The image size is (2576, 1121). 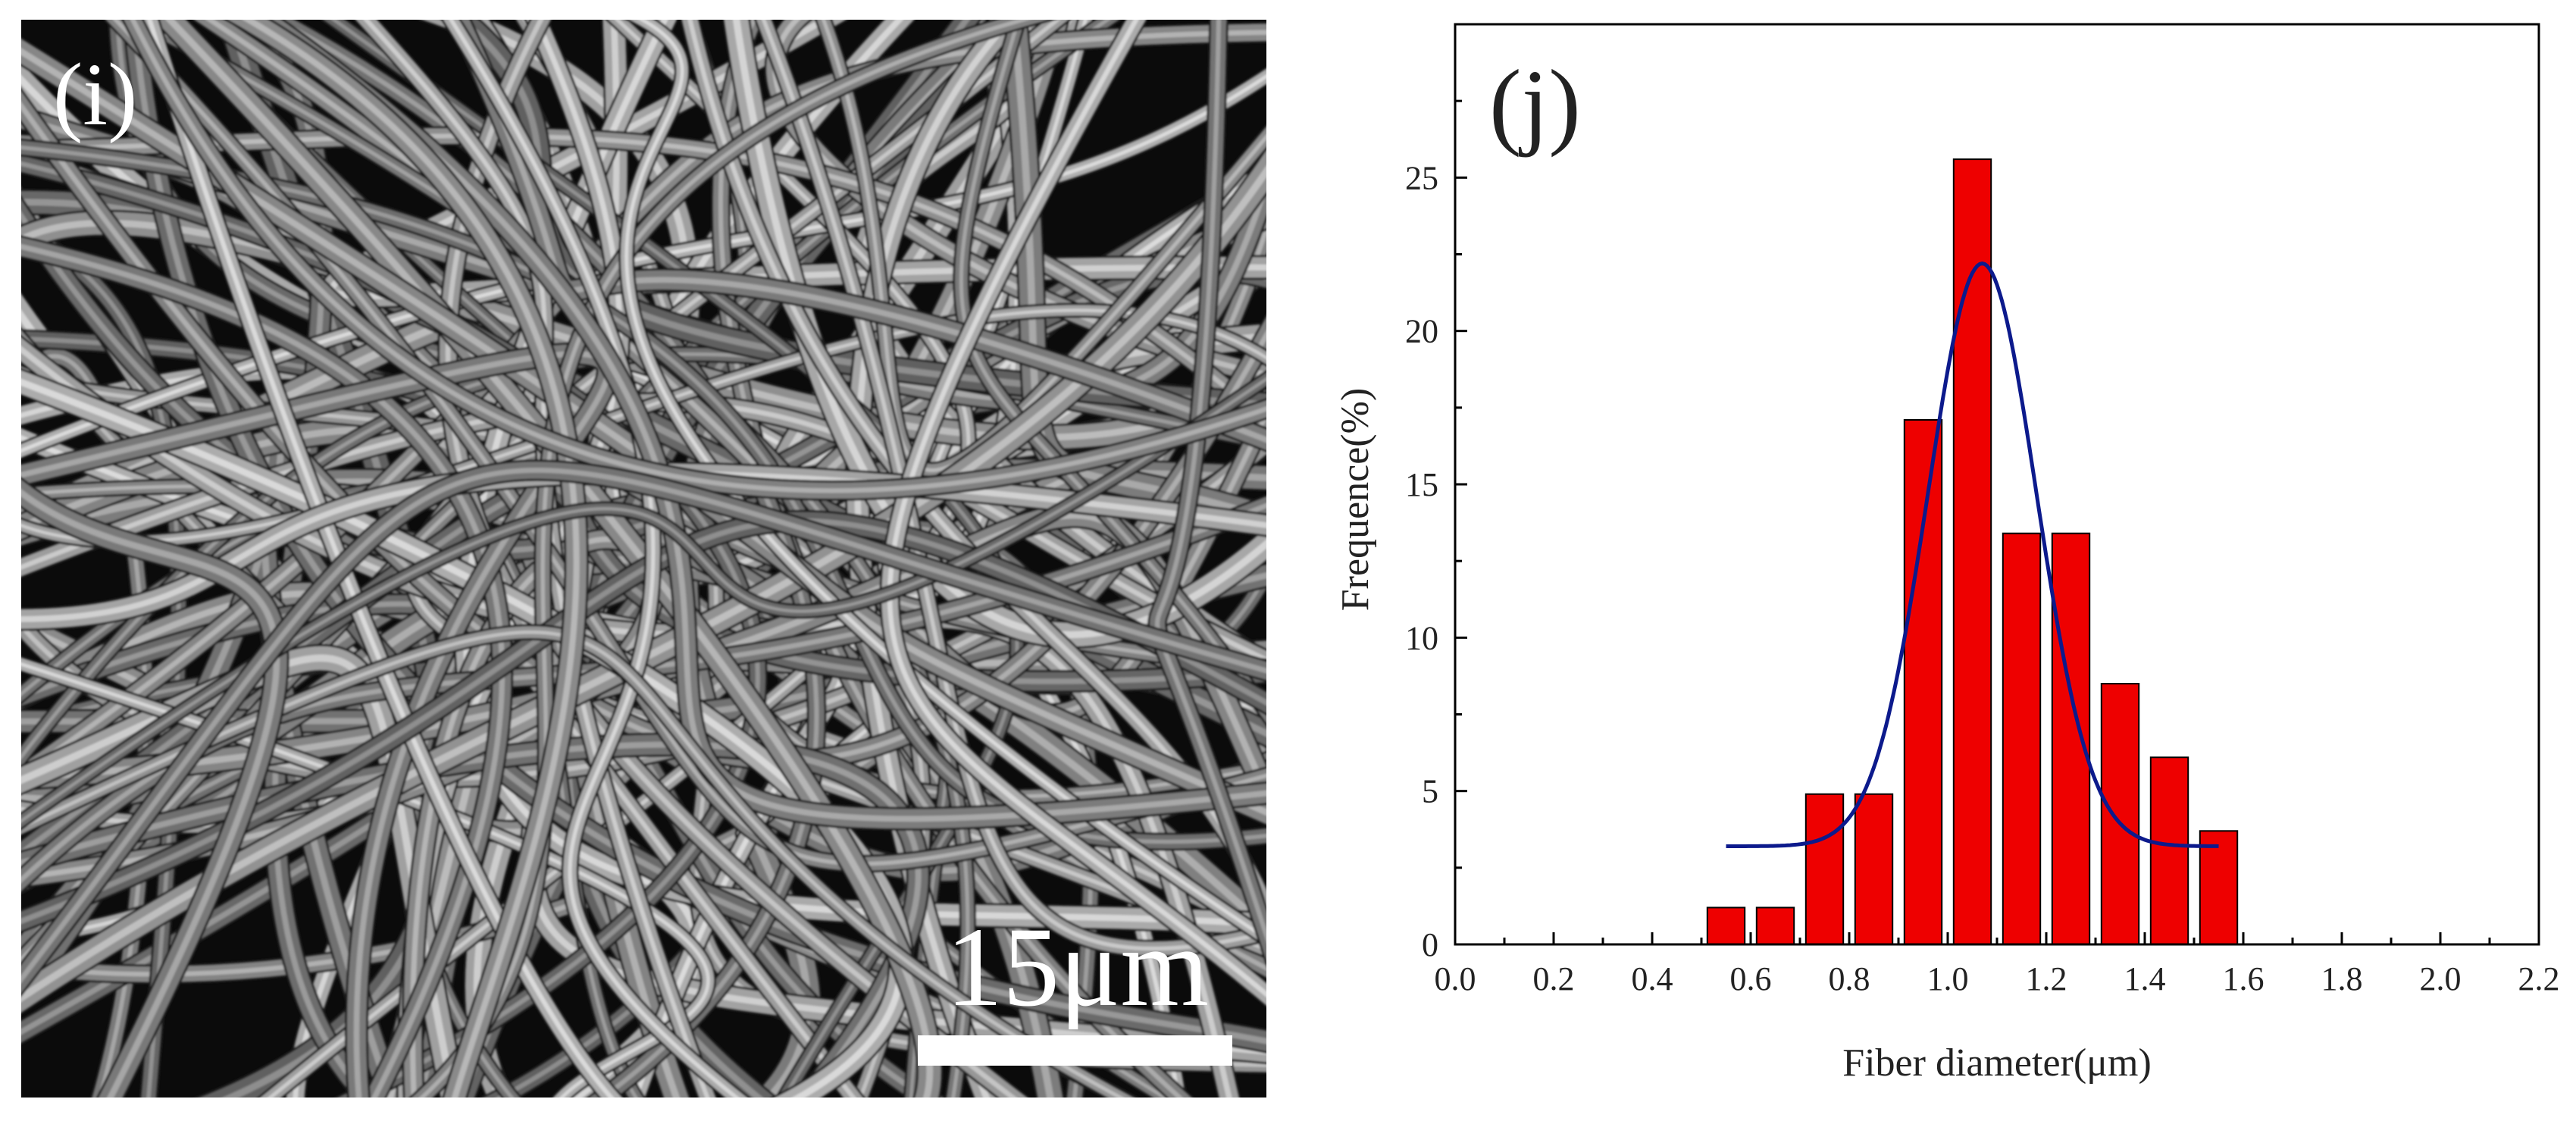 What do you see at coordinates (2046, 979) in the screenshot?
I see `x-tick-label: 1.2` at bounding box center [2046, 979].